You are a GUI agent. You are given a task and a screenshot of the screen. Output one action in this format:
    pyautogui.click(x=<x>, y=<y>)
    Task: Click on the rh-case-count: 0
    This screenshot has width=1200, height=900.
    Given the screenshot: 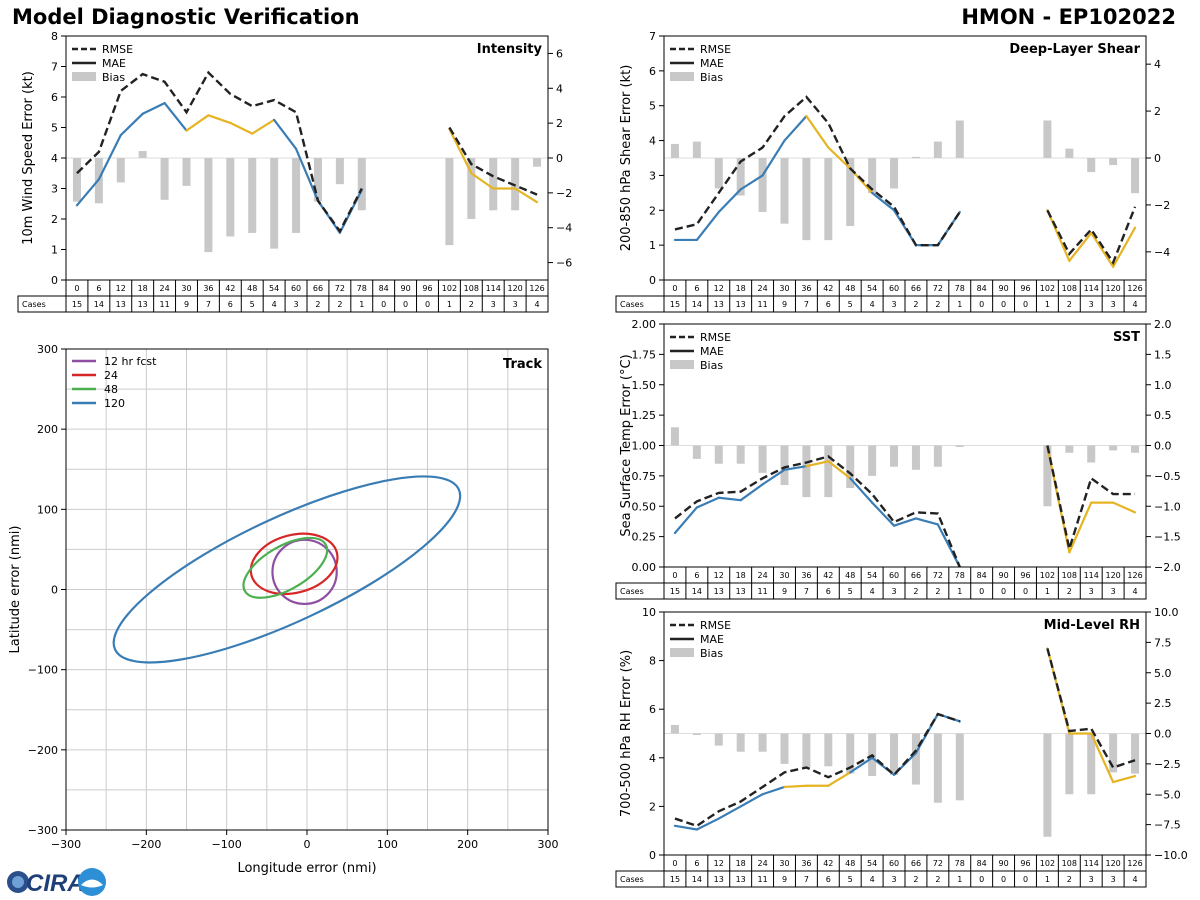 What is the action you would take?
    pyautogui.click(x=1025, y=879)
    